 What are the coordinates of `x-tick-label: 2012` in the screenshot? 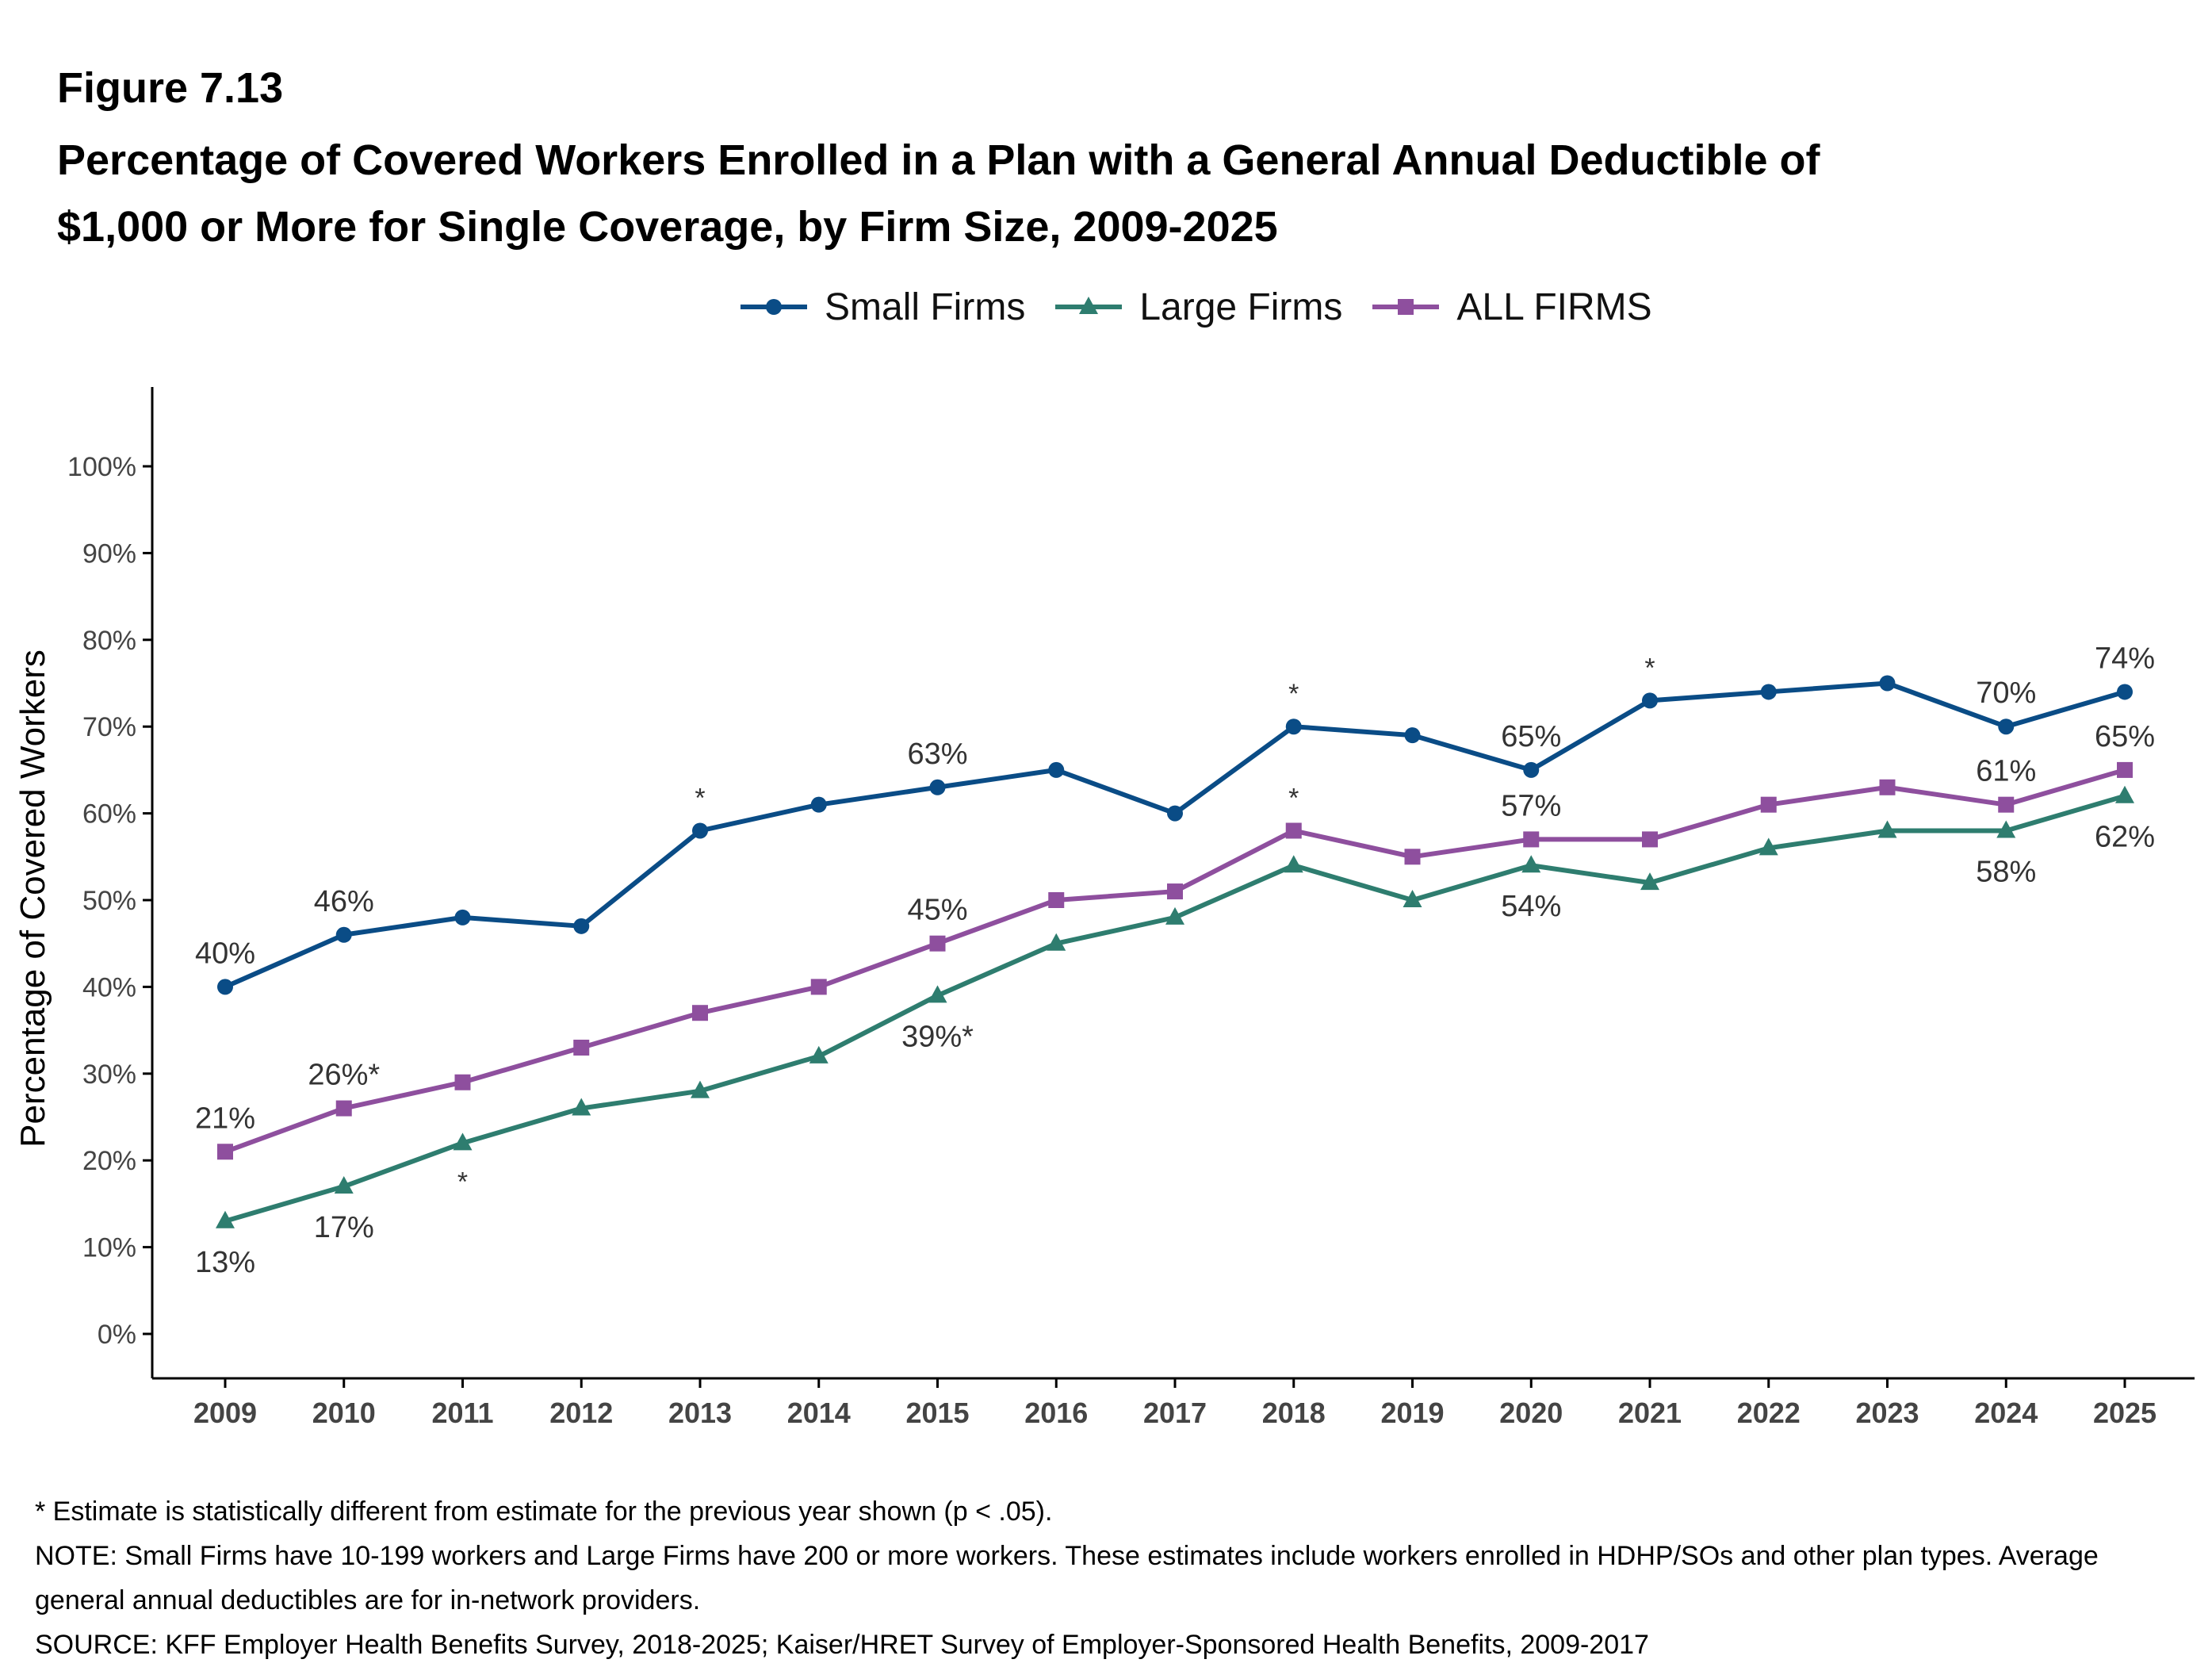 It's located at (581, 1413).